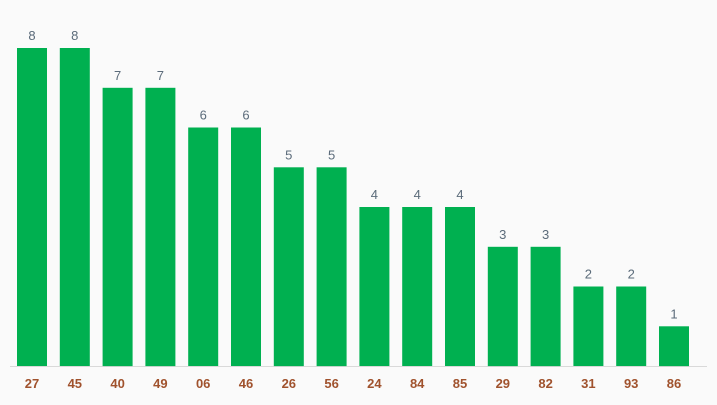 Image resolution: width=717 pixels, height=405 pixels. Describe the element at coordinates (459, 194) in the screenshot. I see `value-label-85: 4` at that location.